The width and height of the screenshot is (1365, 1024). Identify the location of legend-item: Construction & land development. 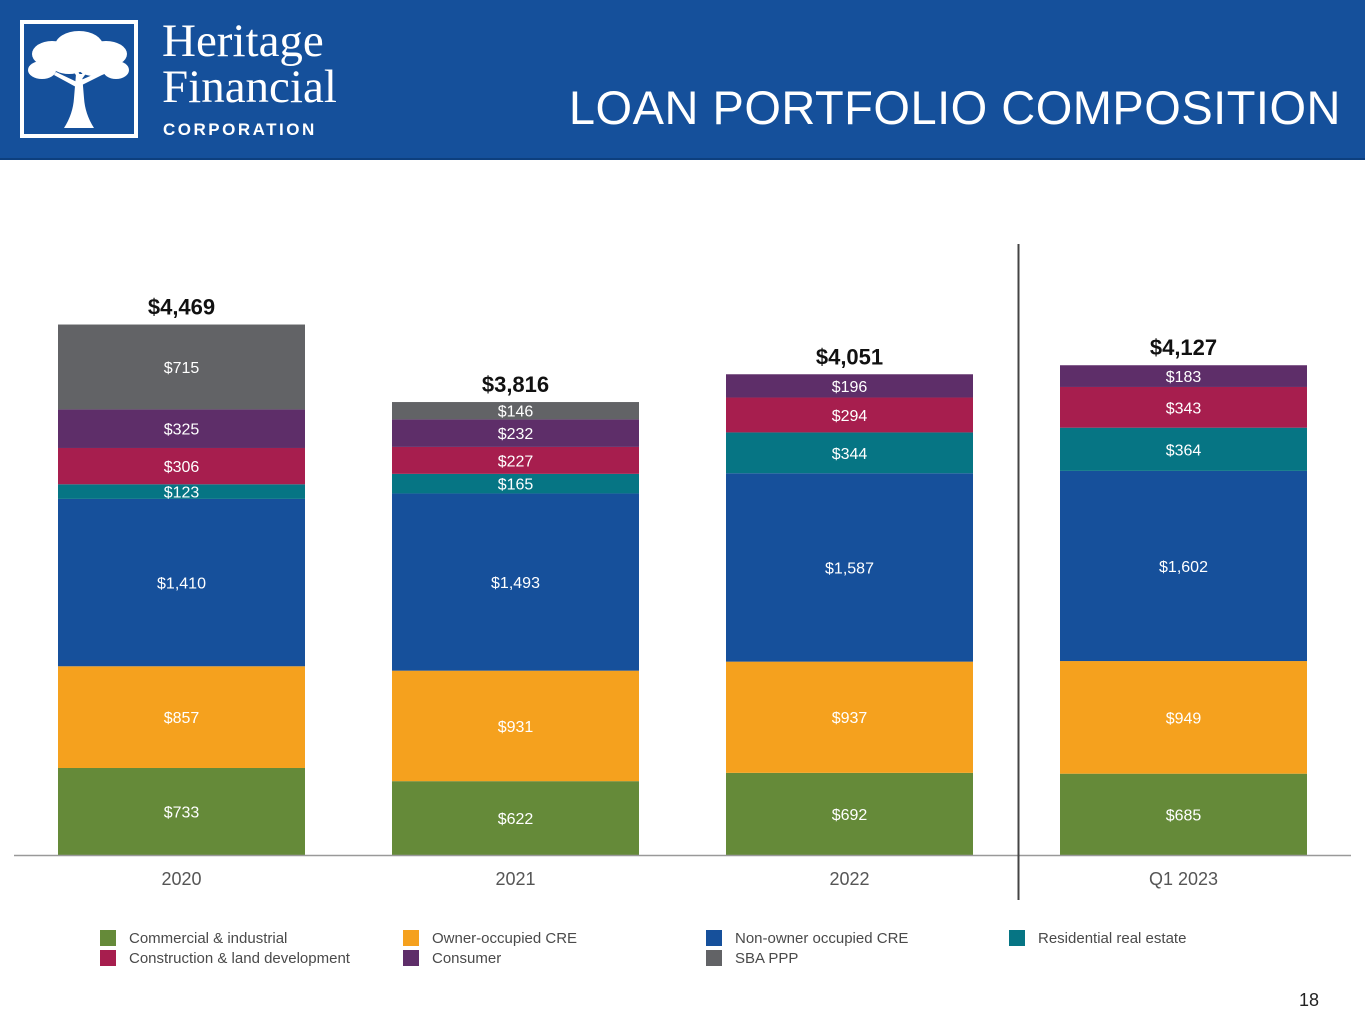
(251, 958).